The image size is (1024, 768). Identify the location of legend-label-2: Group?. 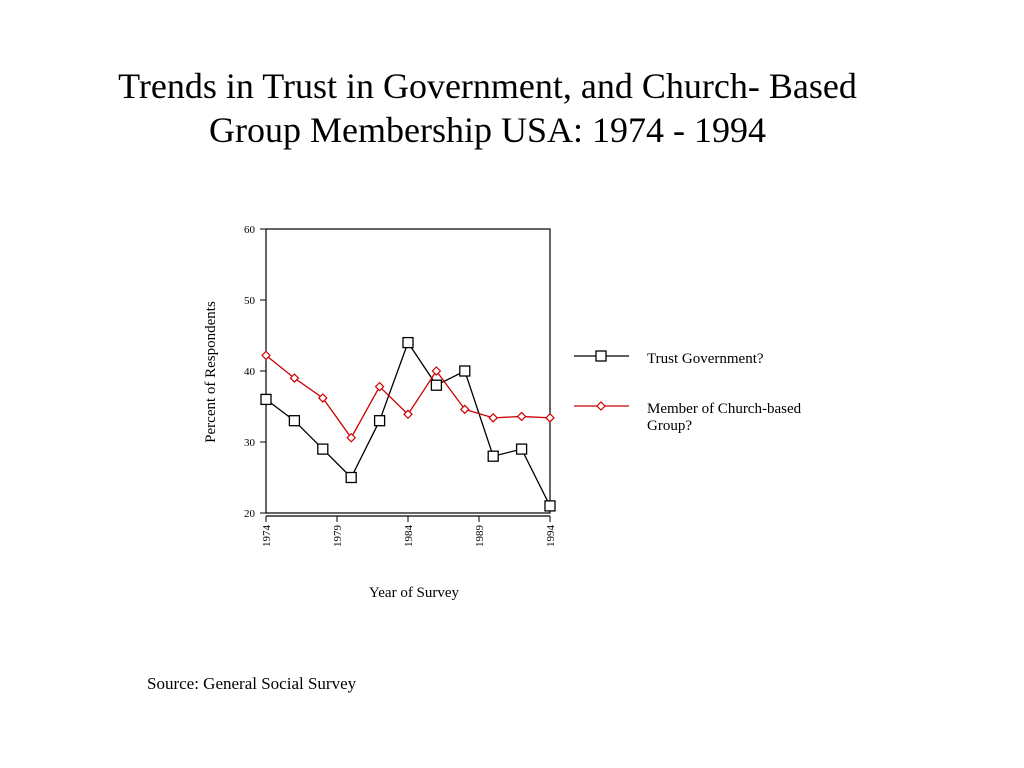
(669, 426).